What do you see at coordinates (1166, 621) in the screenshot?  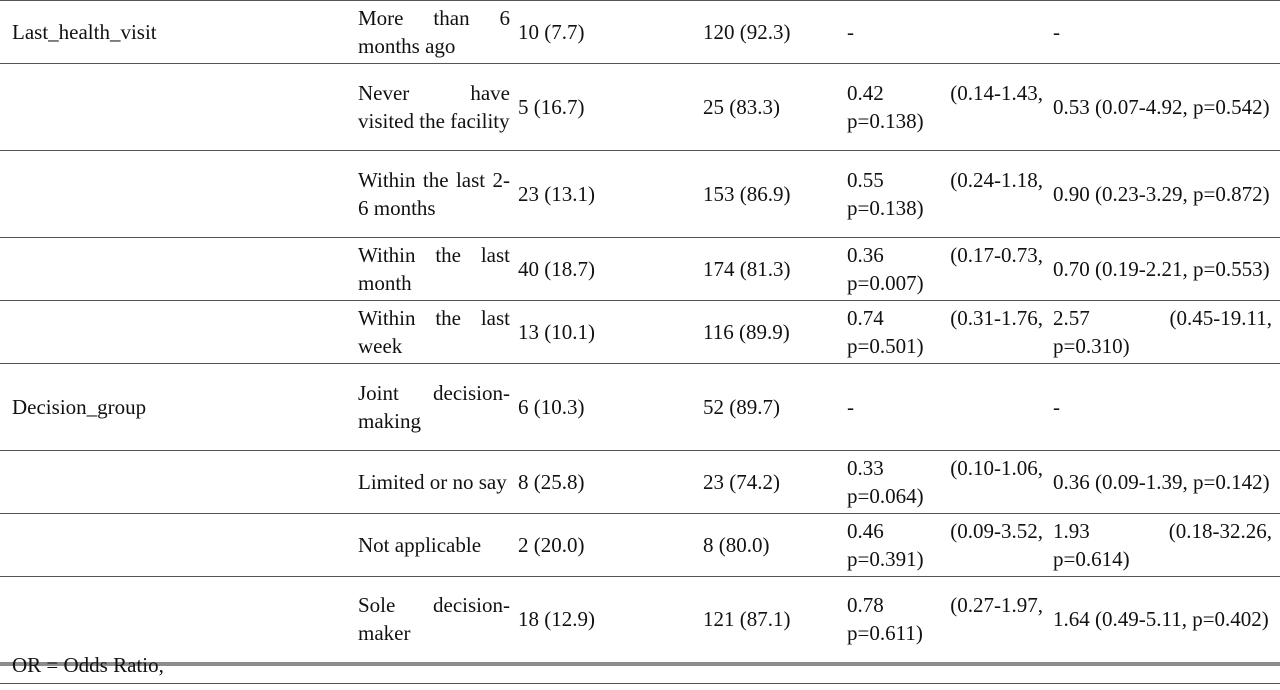 I see `adjusted-odds-ratio-cell: 1.64 (0.49-5.11, p=0.402)` at bounding box center [1166, 621].